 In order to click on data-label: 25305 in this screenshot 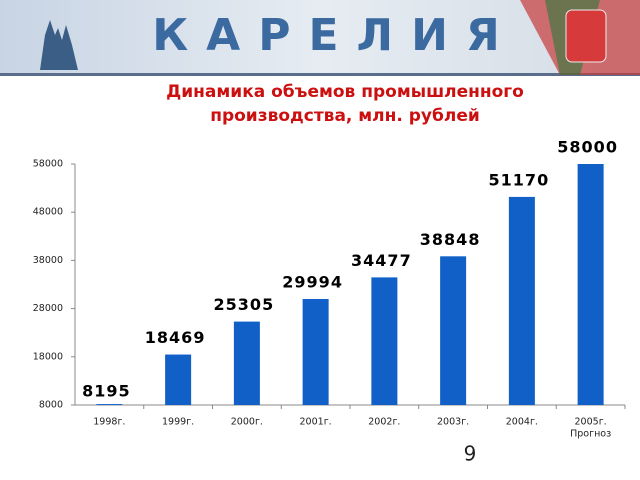, I will do `click(244, 304)`.